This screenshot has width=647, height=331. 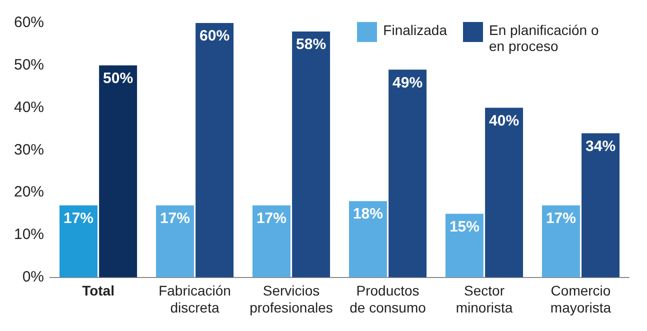 I want to click on data-label: 49%, so click(x=407, y=83).